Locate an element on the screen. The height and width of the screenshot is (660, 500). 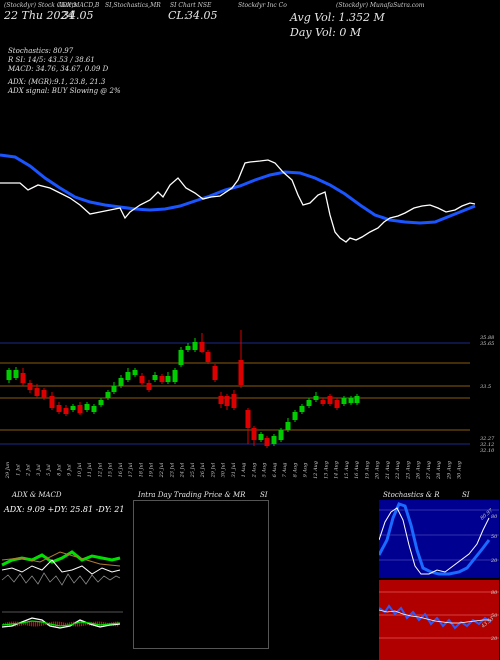
date-tick-label: 8 Aug is located at coordinates (295, 470).